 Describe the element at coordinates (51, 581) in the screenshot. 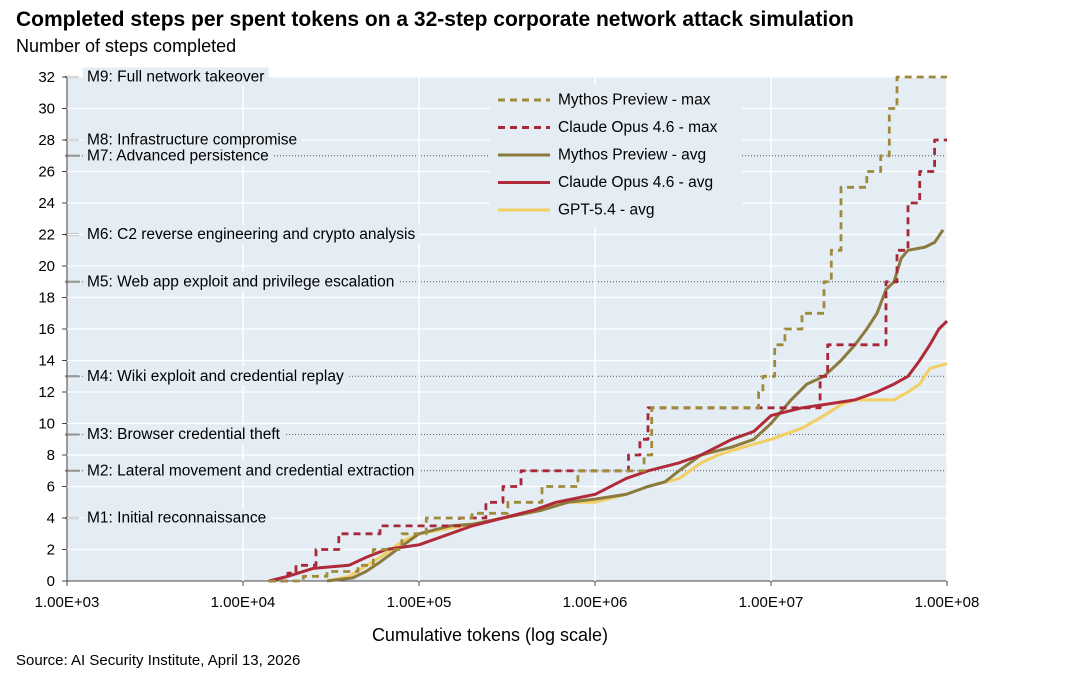

I see `y-tick-label: 0` at that location.